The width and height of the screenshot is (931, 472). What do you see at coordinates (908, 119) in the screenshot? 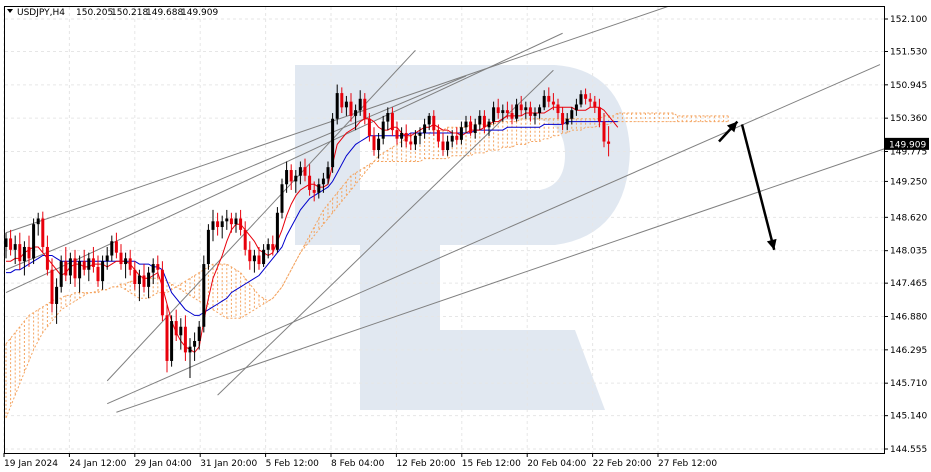
I see `y-tick-label: 150.360` at bounding box center [908, 119].